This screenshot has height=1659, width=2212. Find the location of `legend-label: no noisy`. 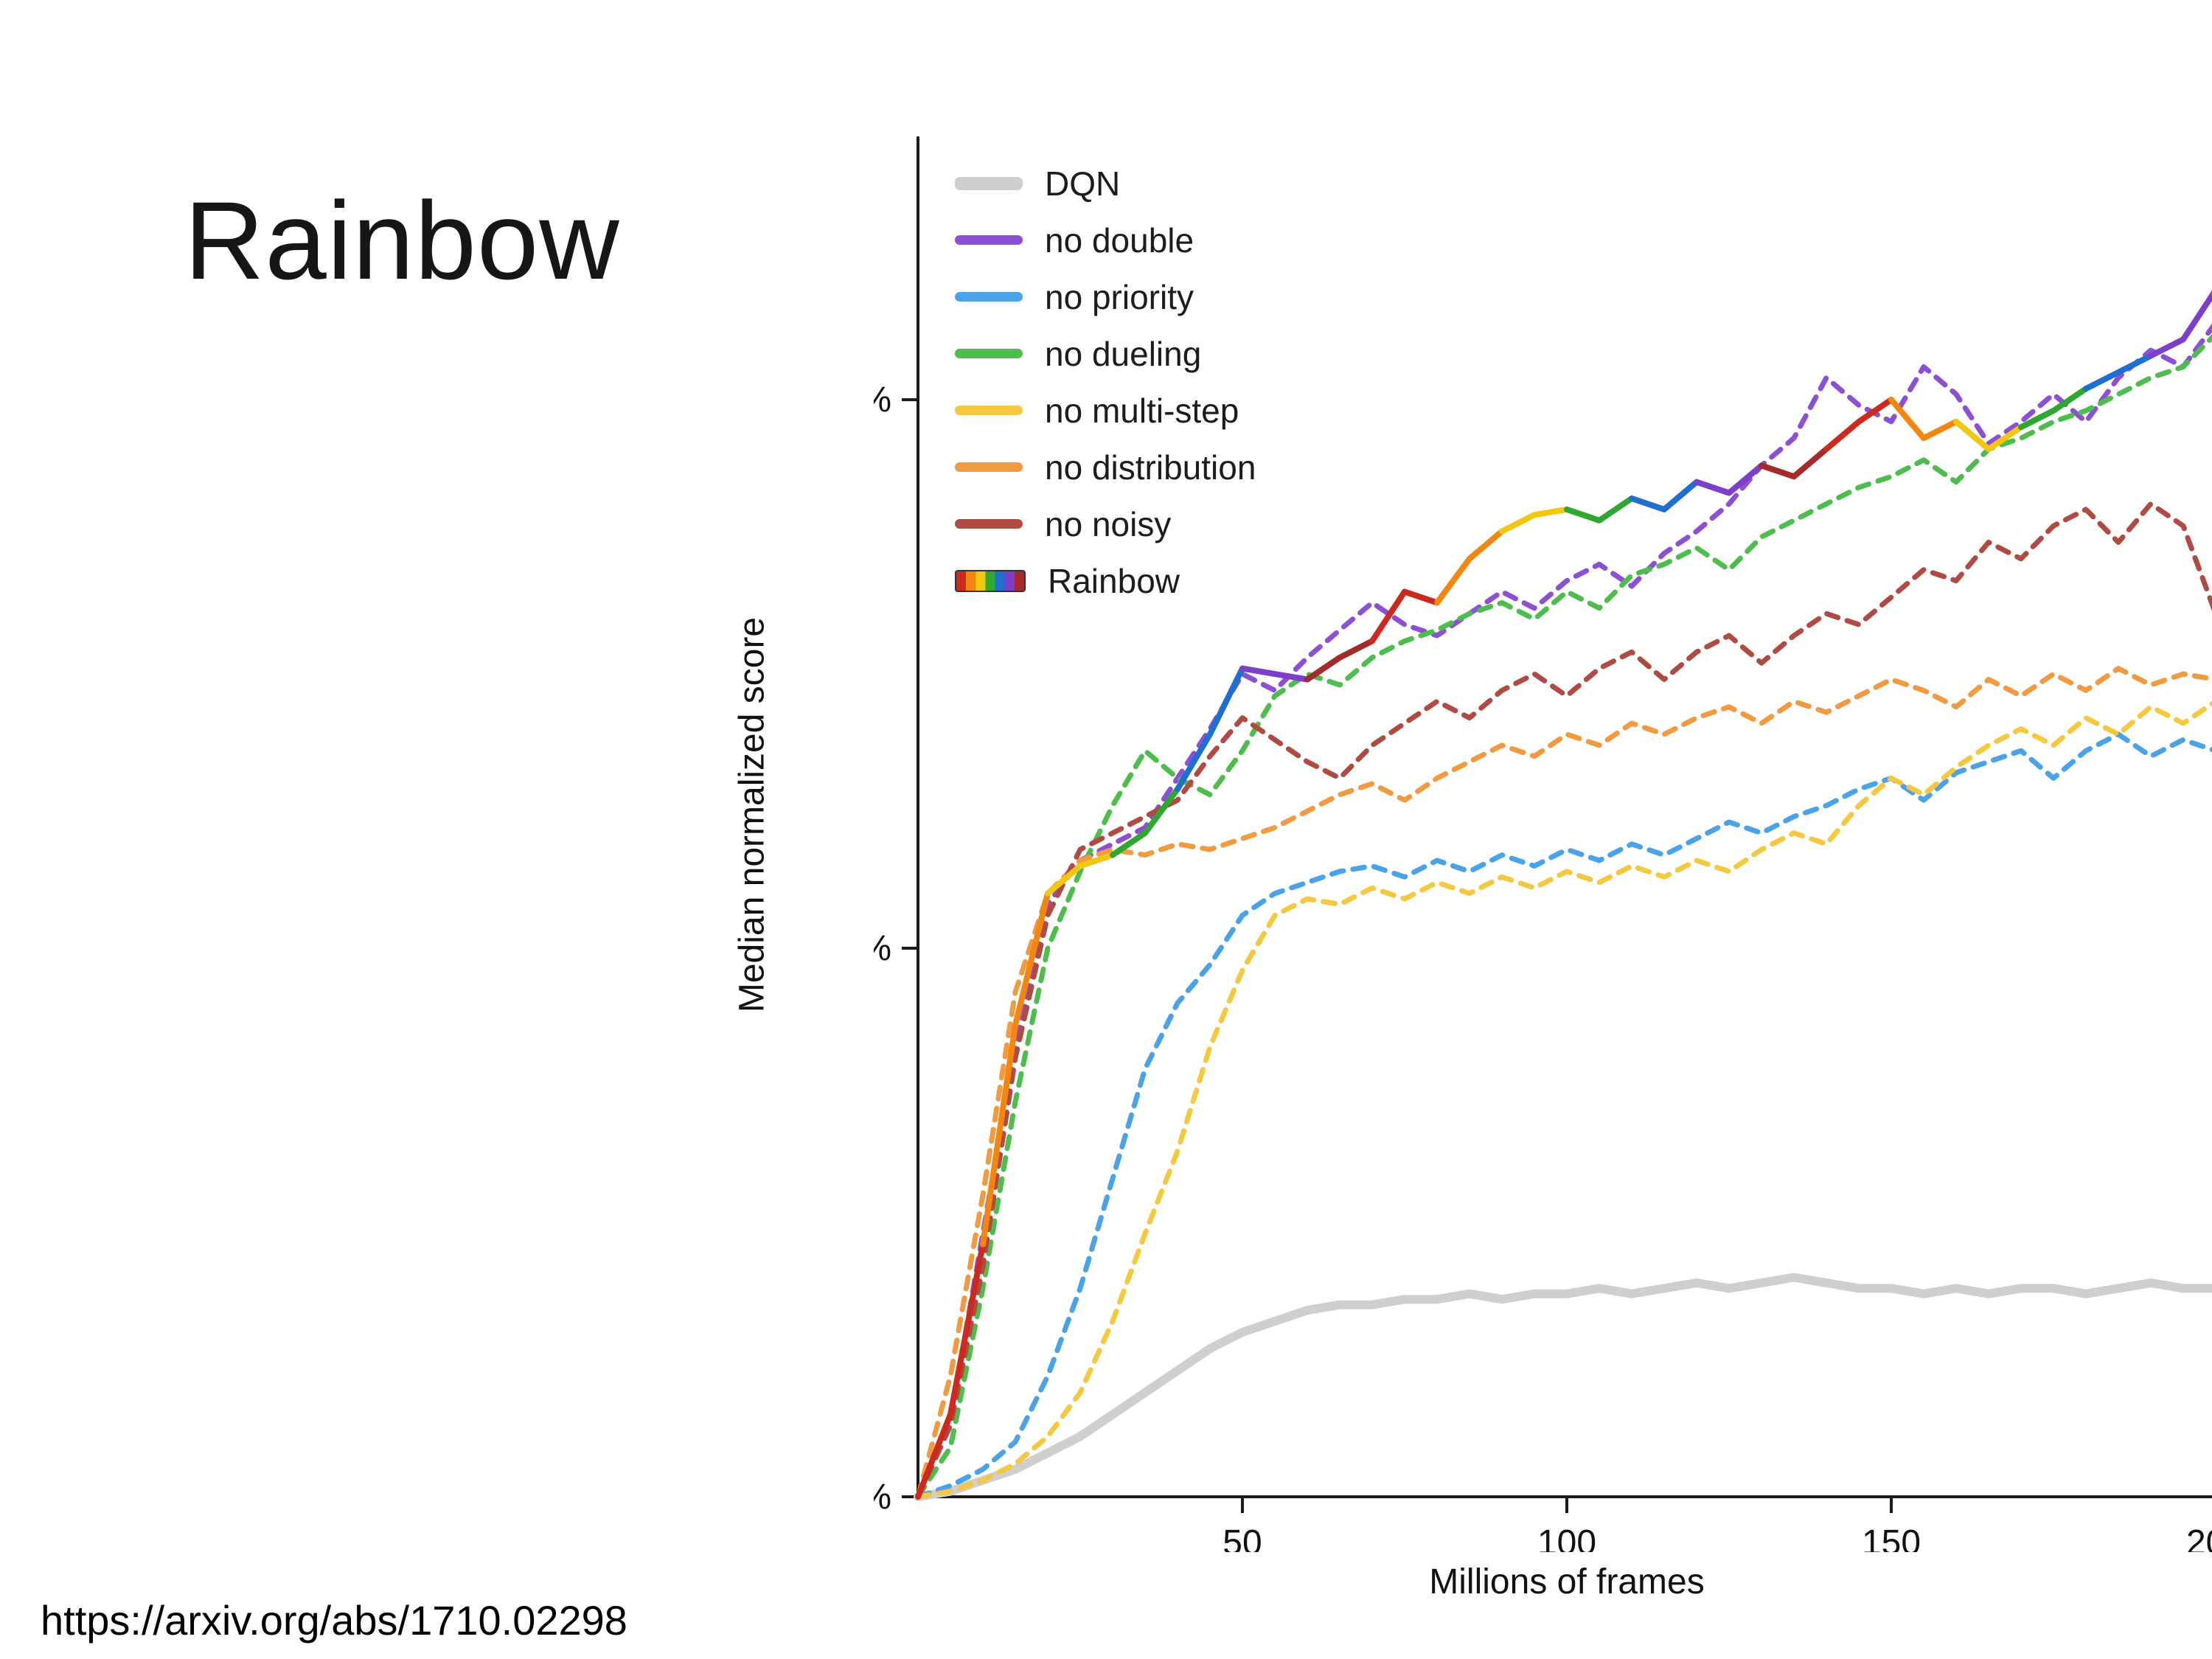

legend-label: no noisy is located at coordinates (1108, 523).